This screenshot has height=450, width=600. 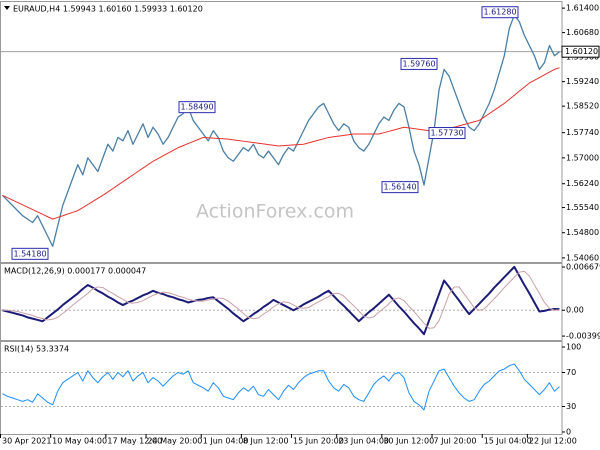 I want to click on x-tick-label: 15 Jul 04:00, so click(x=508, y=441).